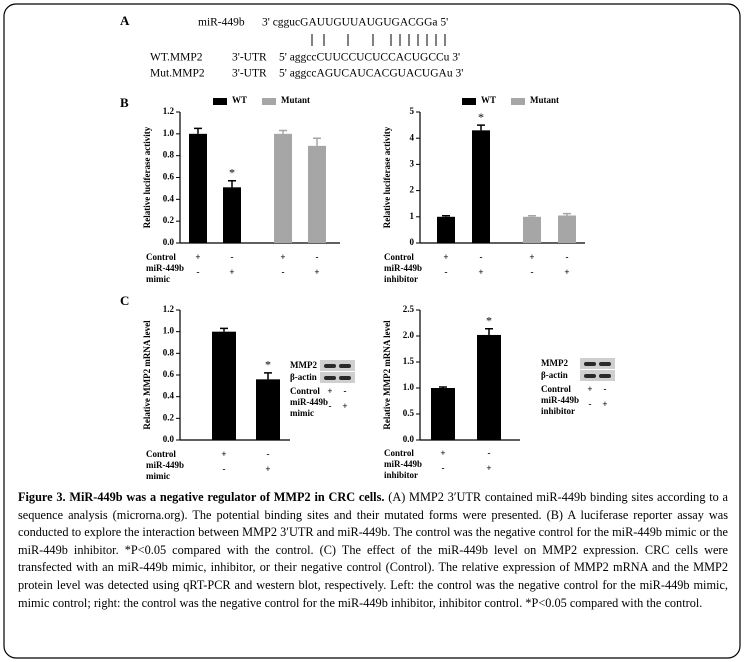  Describe the element at coordinates (371, 74) in the screenshot. I see `sequence: 5' aggccAGUCAUCACGUACUGAu 3'` at that location.